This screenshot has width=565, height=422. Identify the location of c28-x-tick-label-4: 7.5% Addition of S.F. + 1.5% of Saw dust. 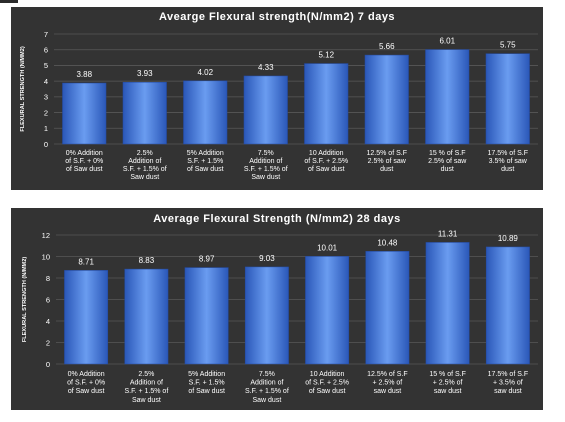
(267, 387).